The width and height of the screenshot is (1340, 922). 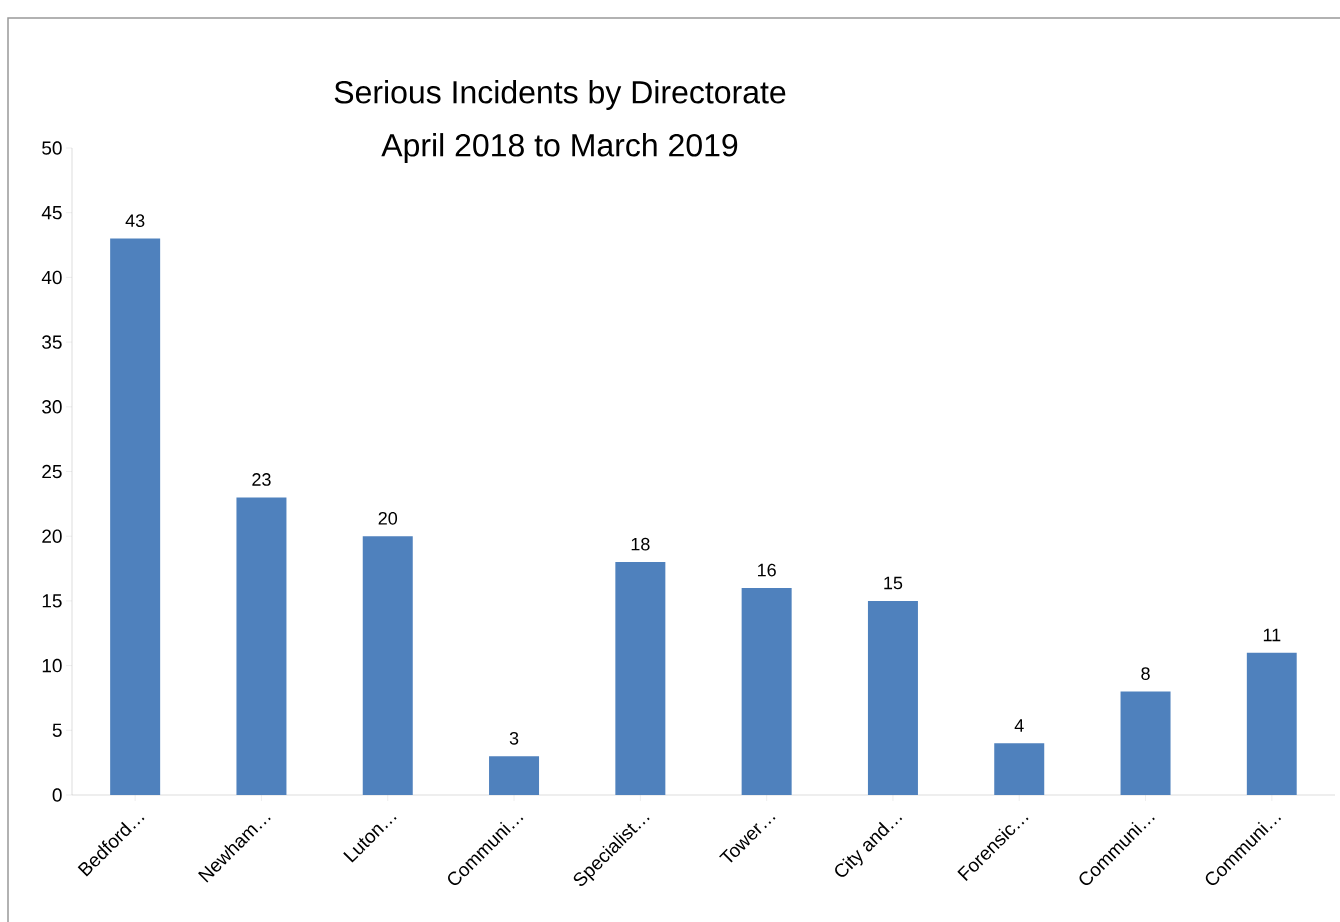 I want to click on y-tick-label: 0, so click(x=57, y=795).